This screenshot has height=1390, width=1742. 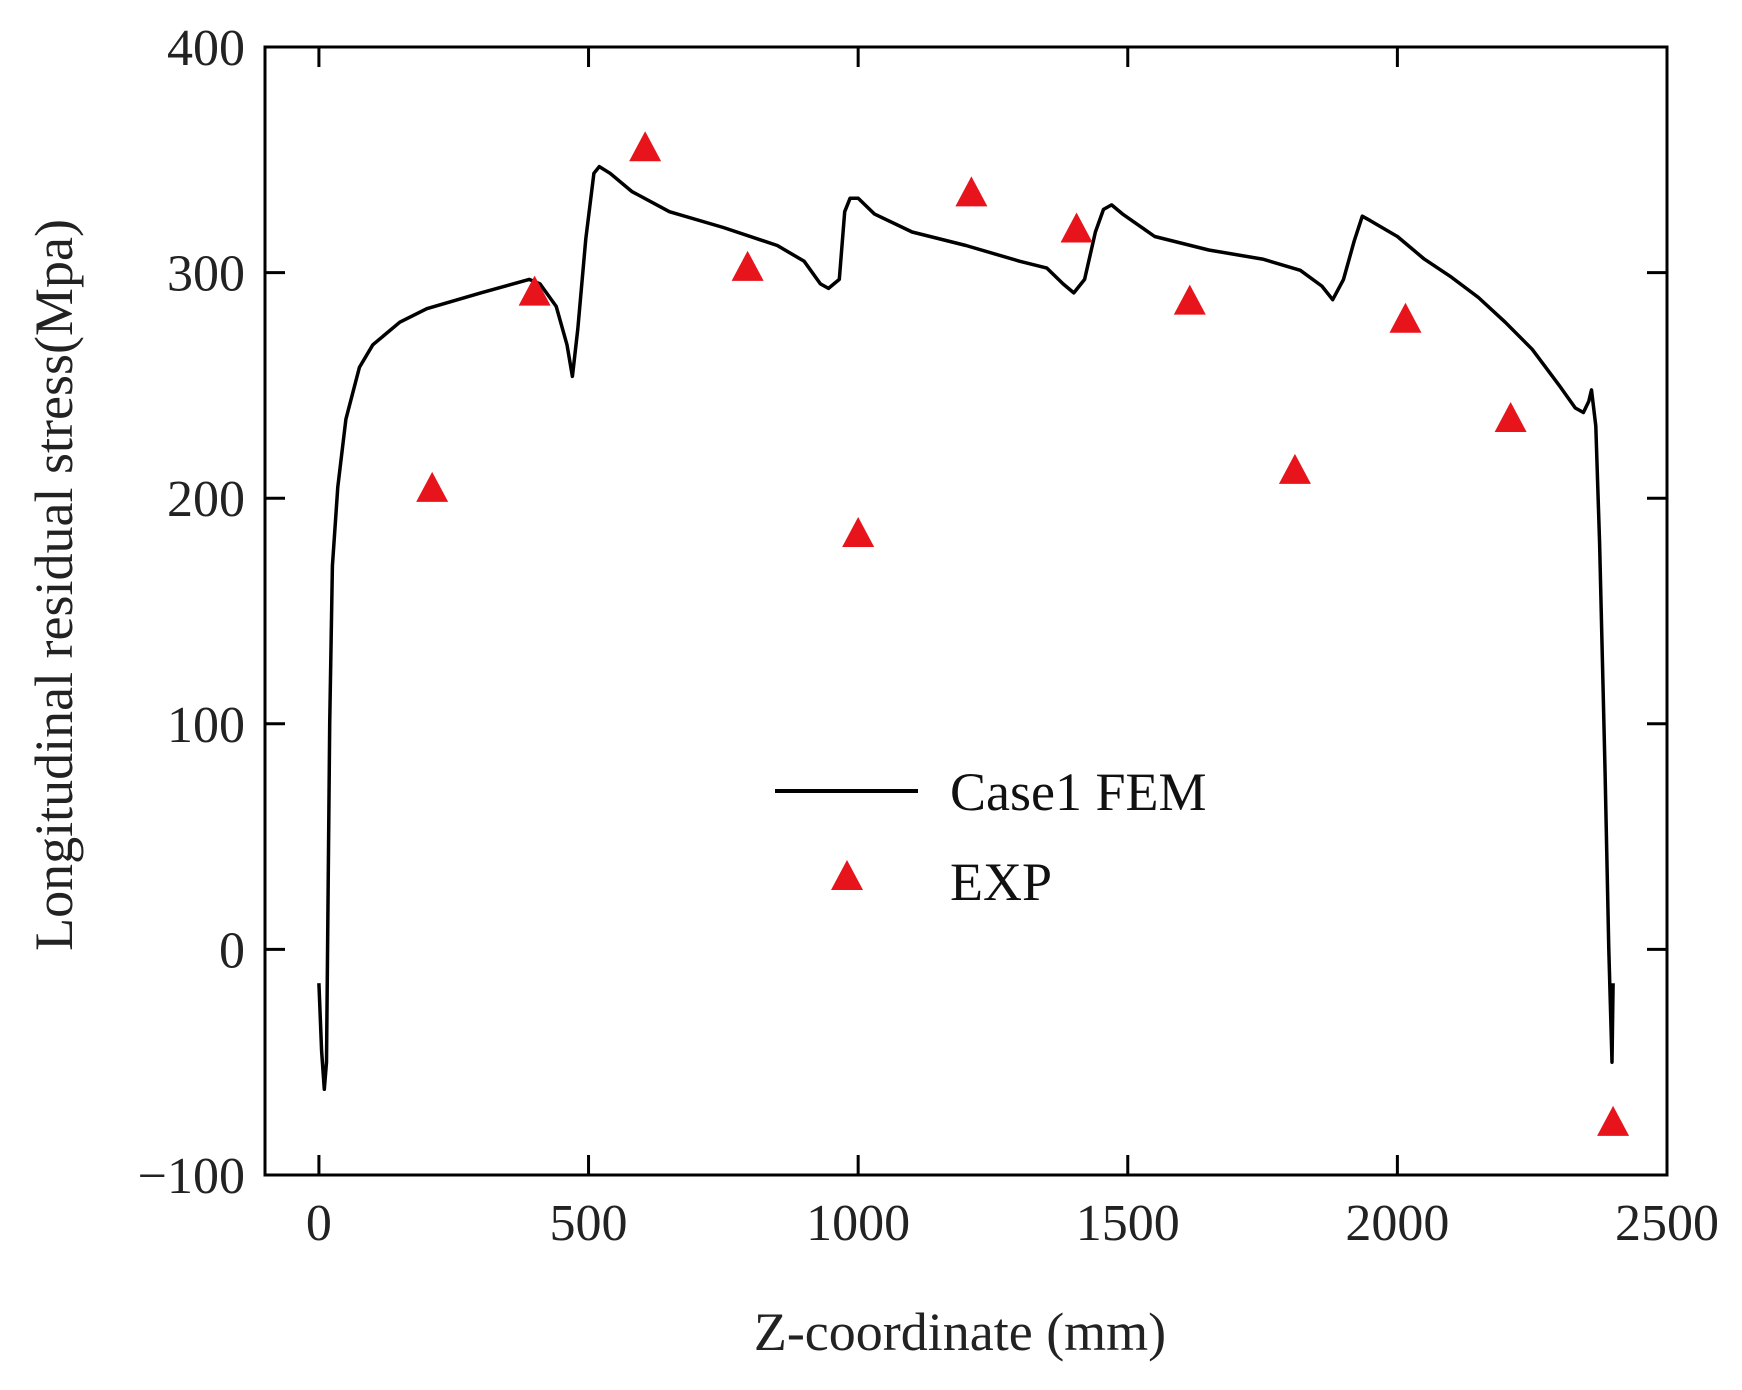 What do you see at coordinates (589, 1223) in the screenshot?
I see `x-tick-label: 500` at bounding box center [589, 1223].